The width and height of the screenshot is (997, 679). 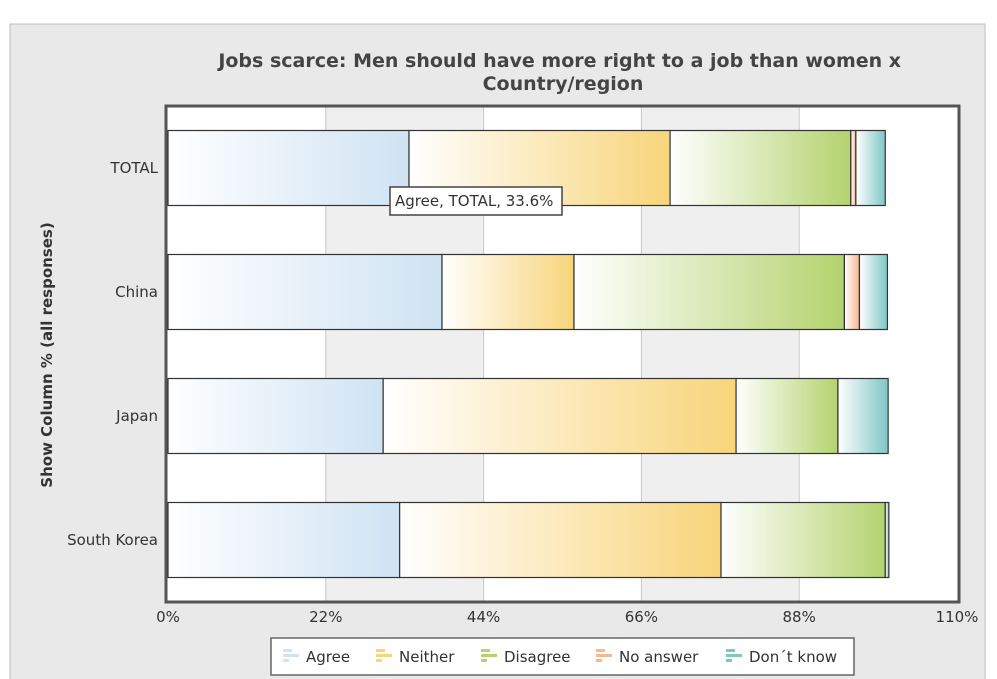 I want to click on x-tick-label: 110%, so click(x=957, y=617).